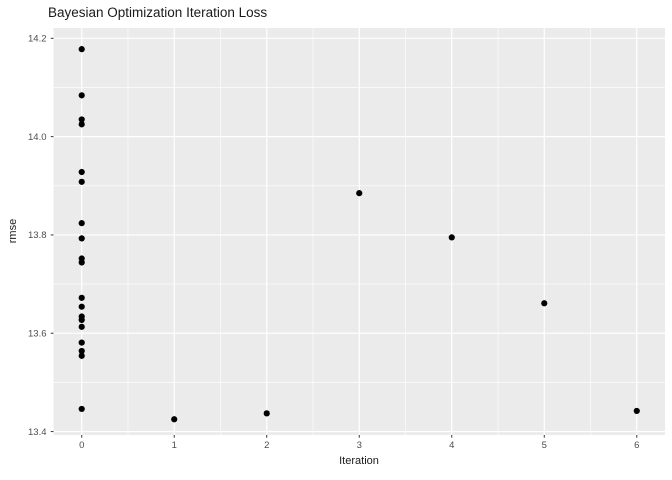 This screenshot has height=480, width=672. What do you see at coordinates (544, 445) in the screenshot?
I see `x-tick-label: 5` at bounding box center [544, 445].